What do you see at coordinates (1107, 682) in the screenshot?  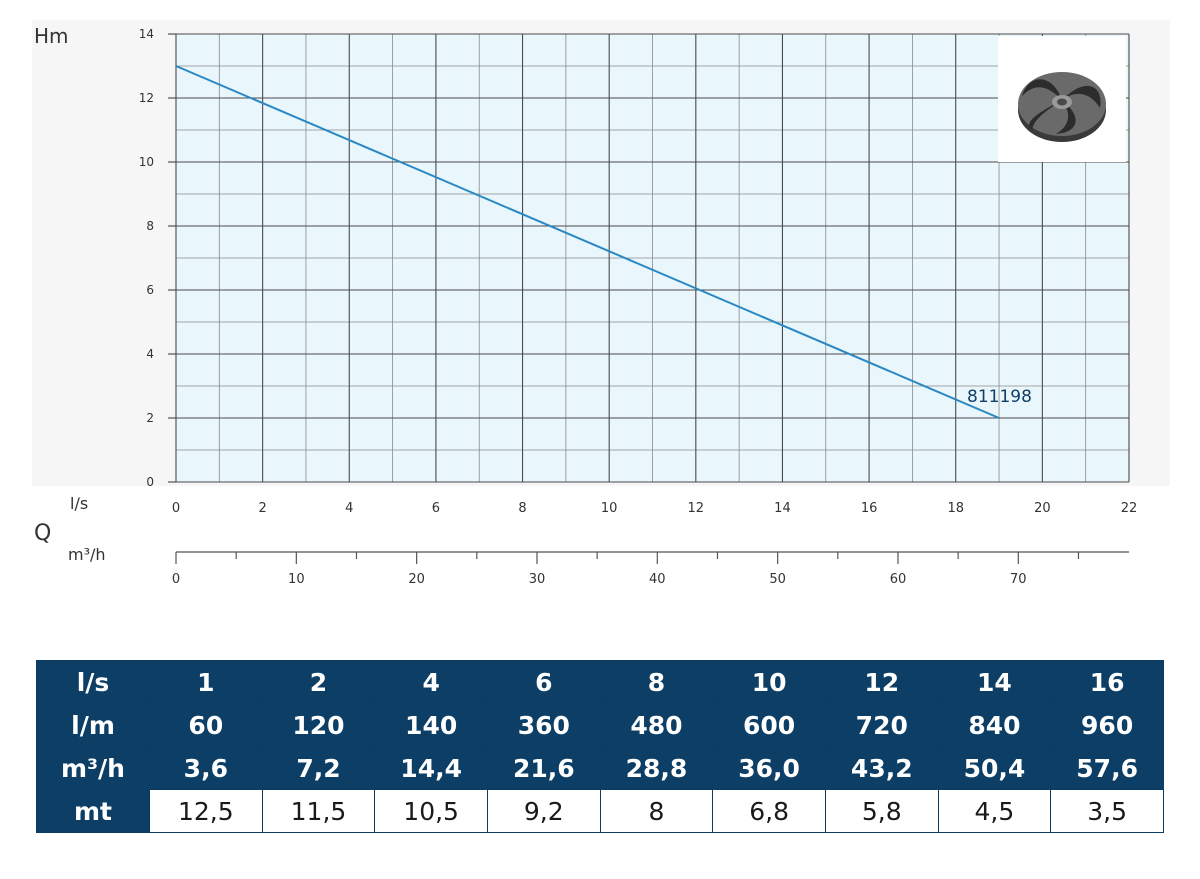 I see `table-cell: 16` at bounding box center [1107, 682].